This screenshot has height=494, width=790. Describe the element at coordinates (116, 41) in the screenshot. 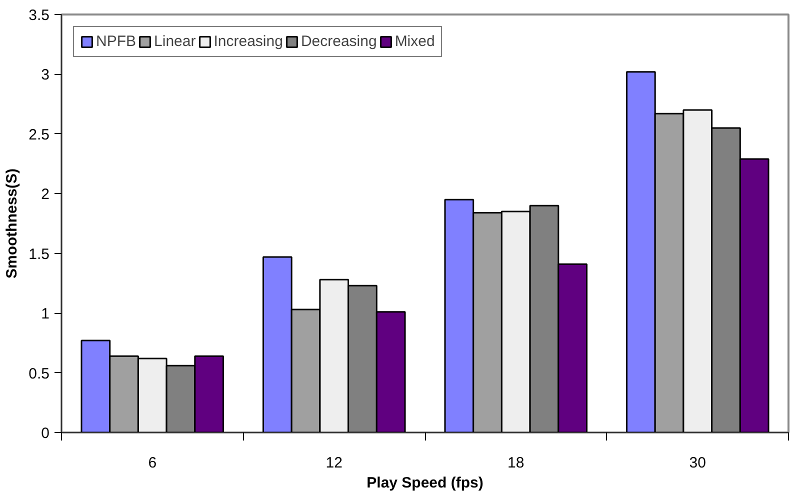

I see `legend-label: NPFB` at that location.